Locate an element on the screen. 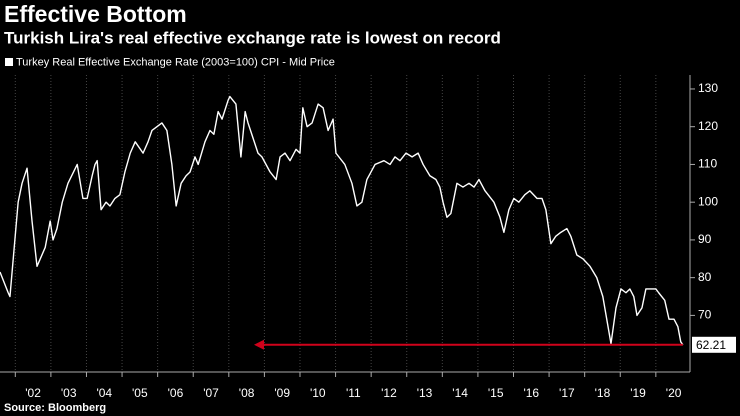 This screenshot has width=740, height=416. x-tick-label: '11 is located at coordinates (353, 393).